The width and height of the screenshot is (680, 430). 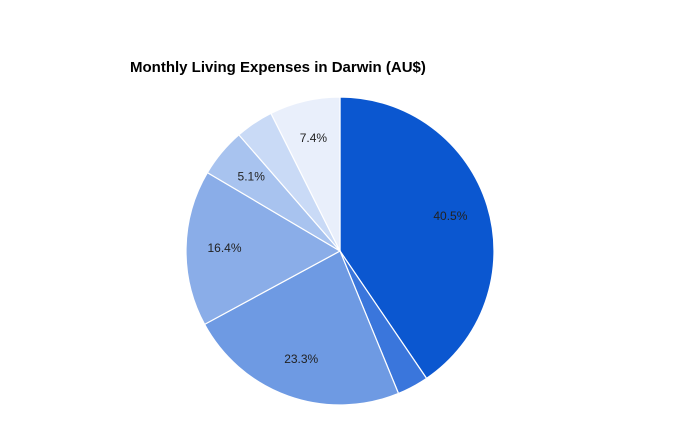 What do you see at coordinates (278, 67) in the screenshot?
I see `chart-title: Monthly Living Expenses in Darwin (AU$)` at bounding box center [278, 67].